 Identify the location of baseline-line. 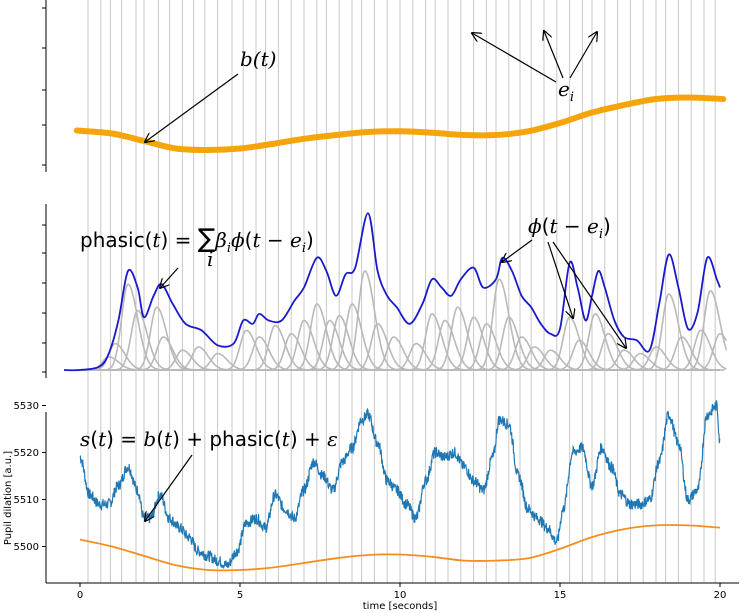
(400, 124).